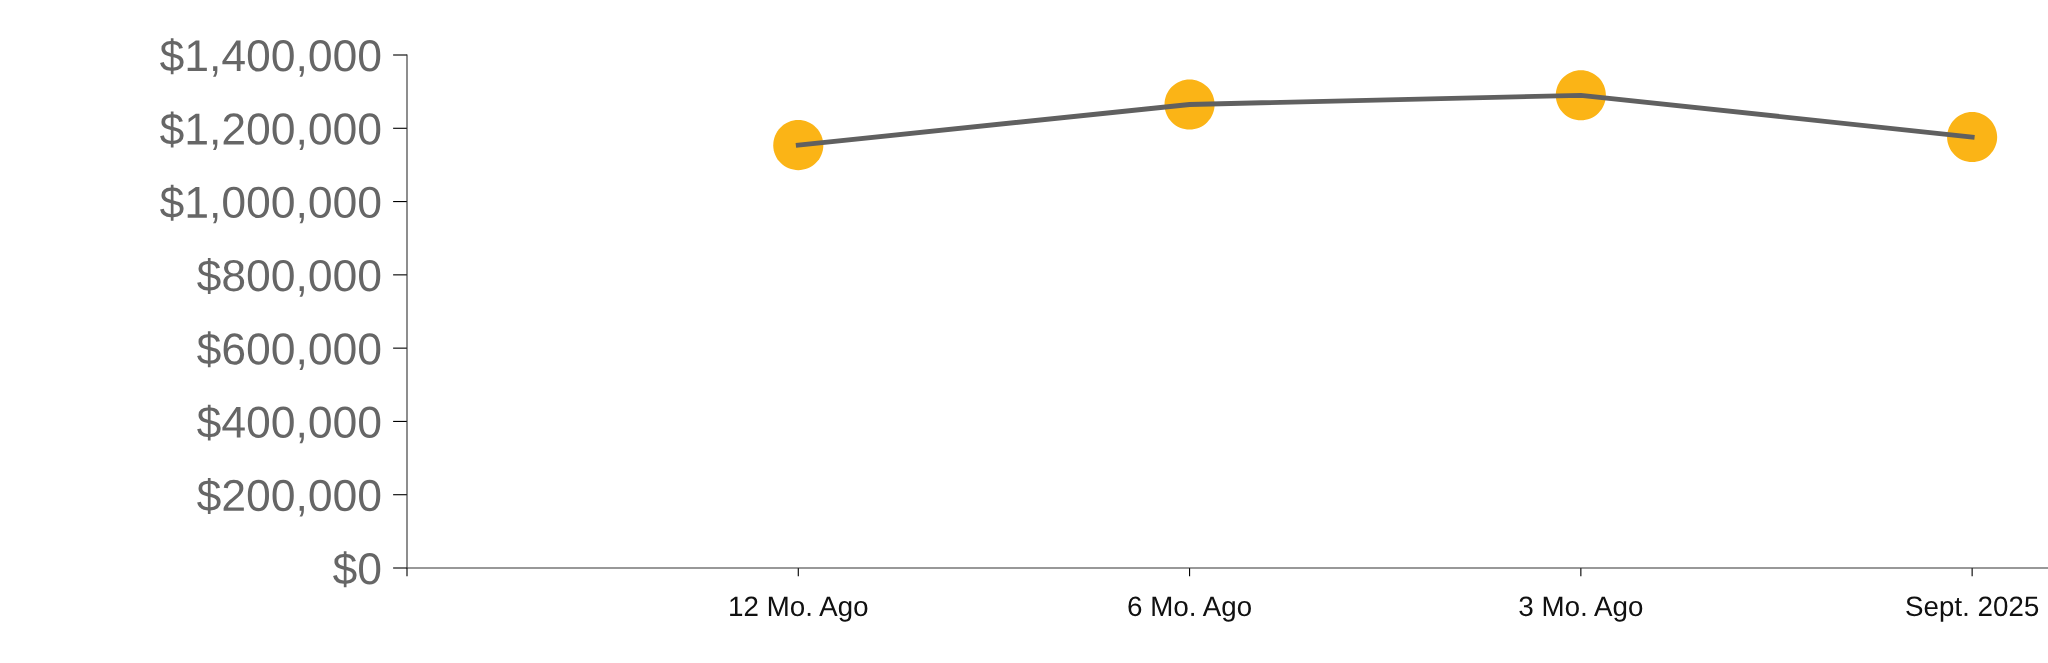  Describe the element at coordinates (270, 131) in the screenshot. I see `y-tick-label: $1,200,000` at that location.